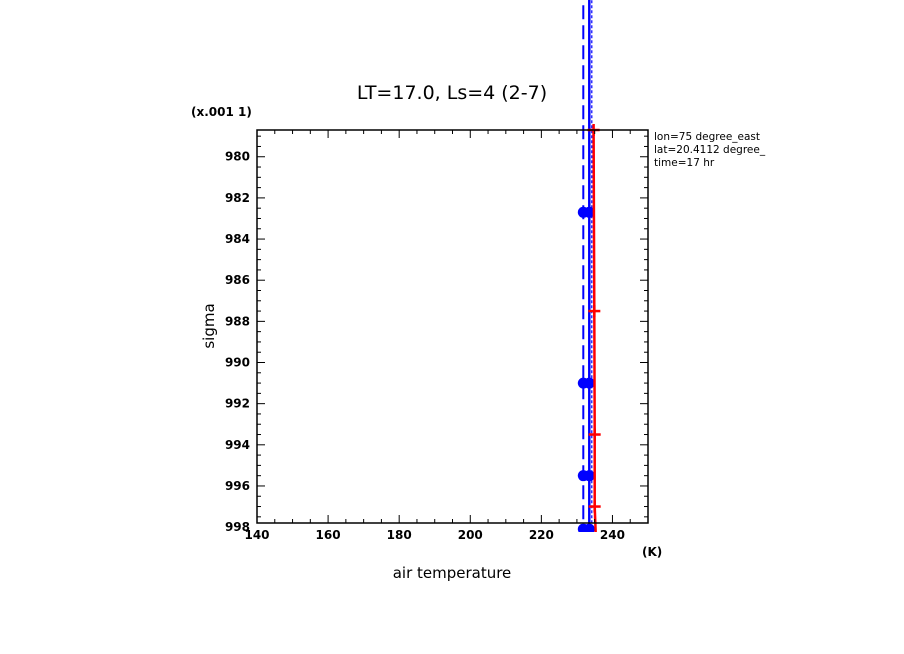 Image resolution: width=904 pixels, height=654 pixels. I want to click on info-line-0: lon=75 degree_east, so click(707, 137).